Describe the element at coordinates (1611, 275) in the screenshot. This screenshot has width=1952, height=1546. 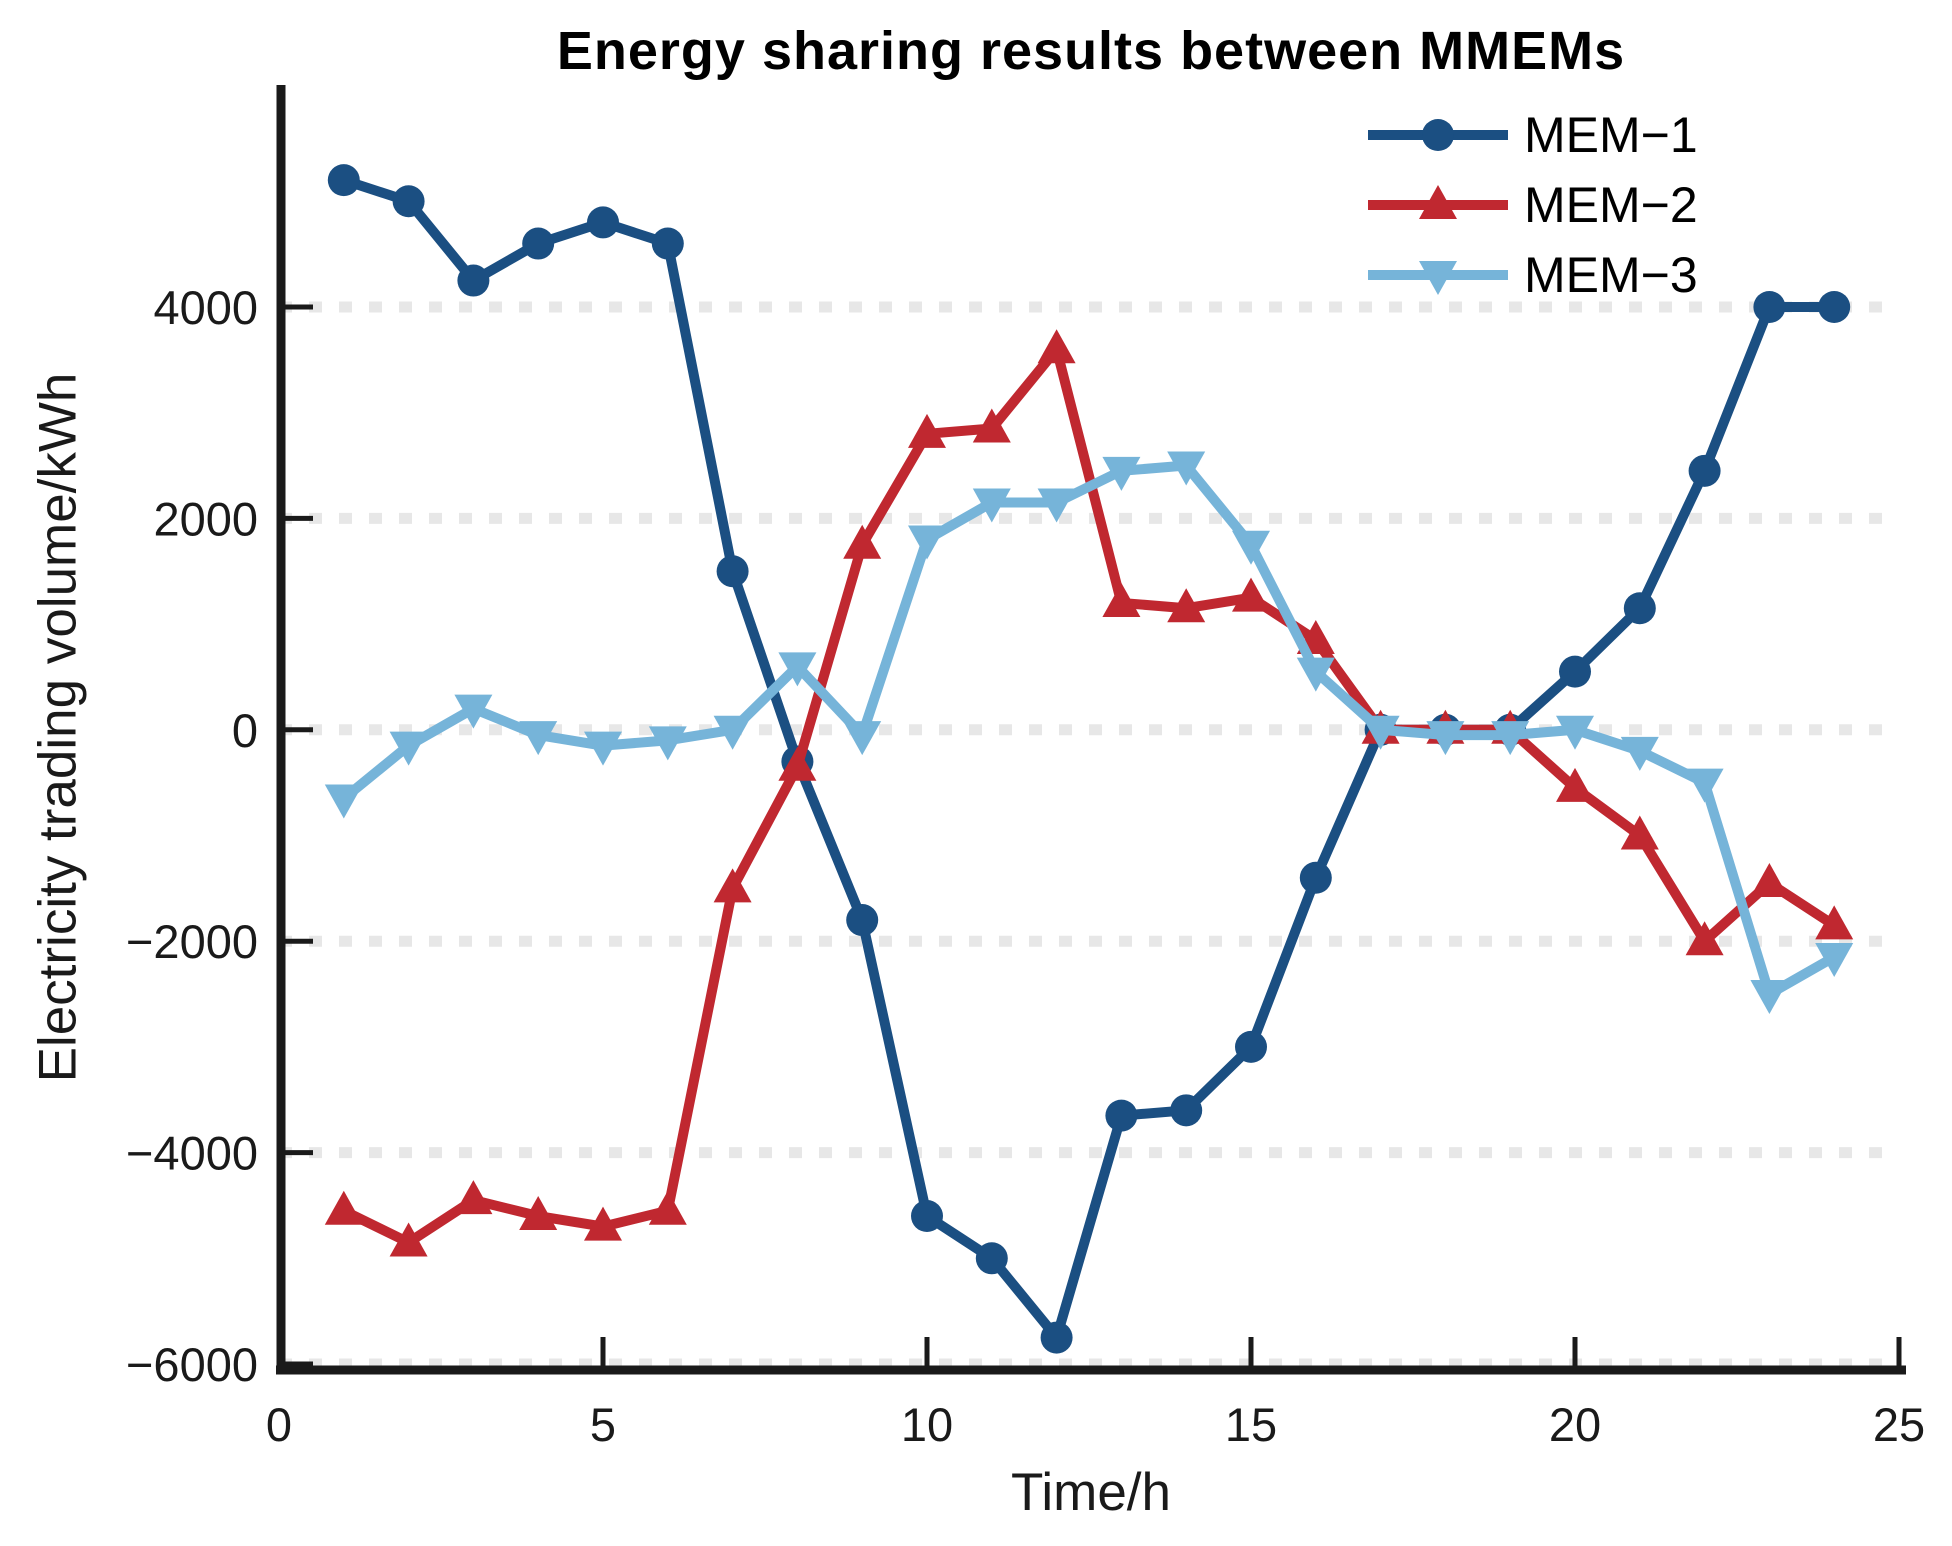
I see `legend-label: MEM−3` at that location.